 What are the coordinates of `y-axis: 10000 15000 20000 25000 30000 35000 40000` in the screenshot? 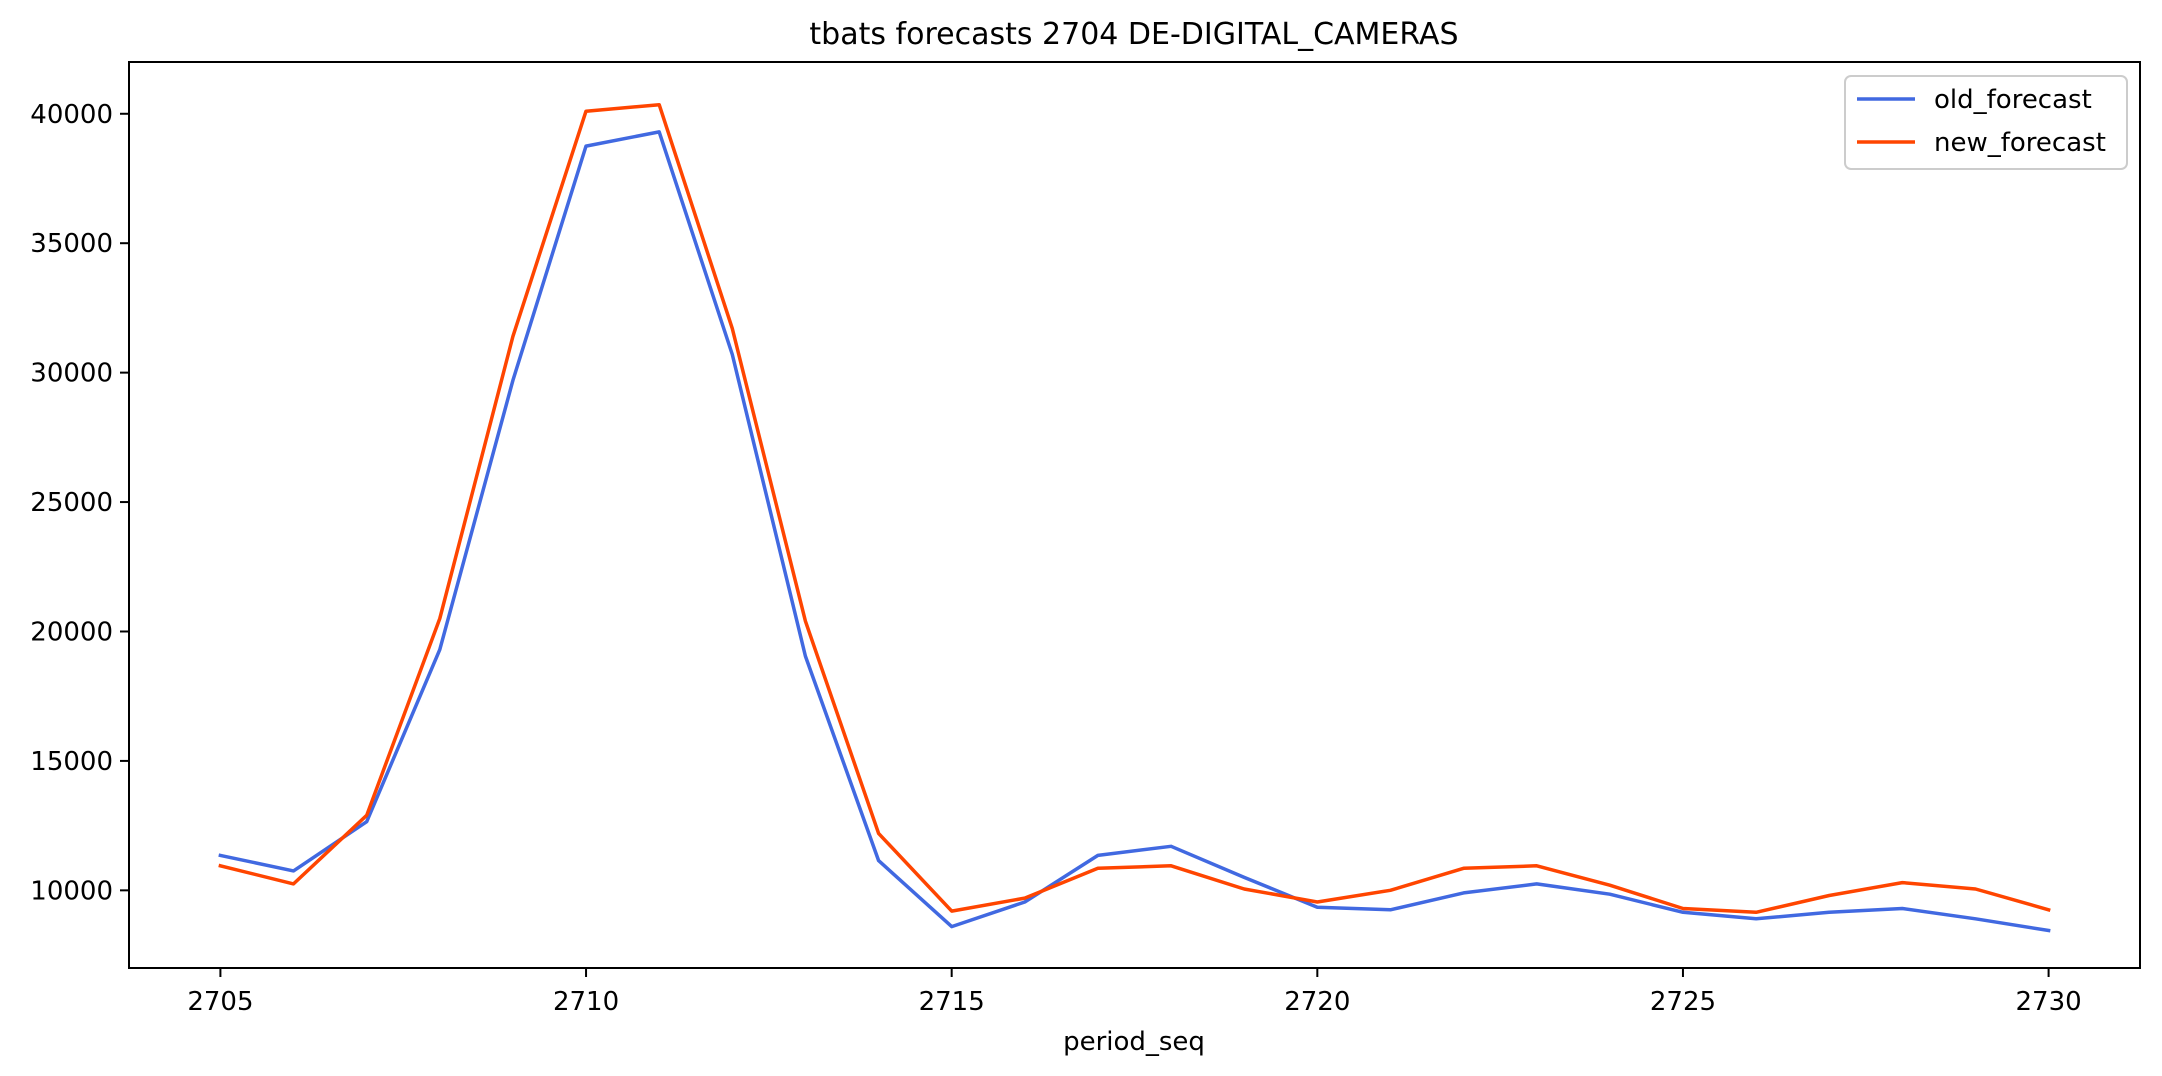 It's located at (79, 503).